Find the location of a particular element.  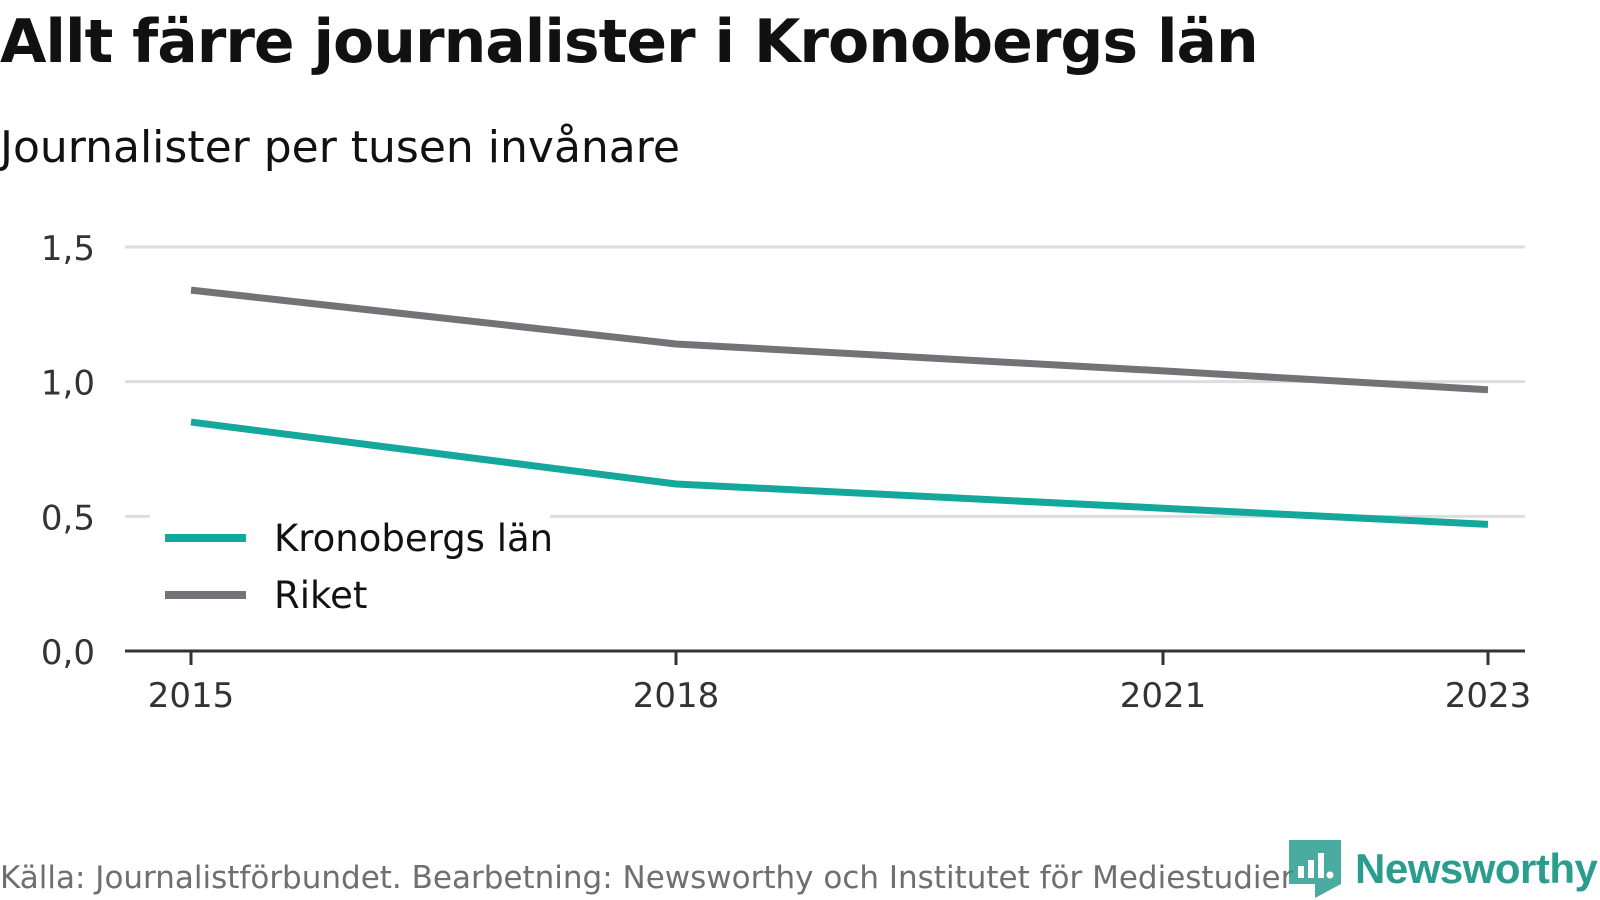

series-line-riket is located at coordinates (839, 340).